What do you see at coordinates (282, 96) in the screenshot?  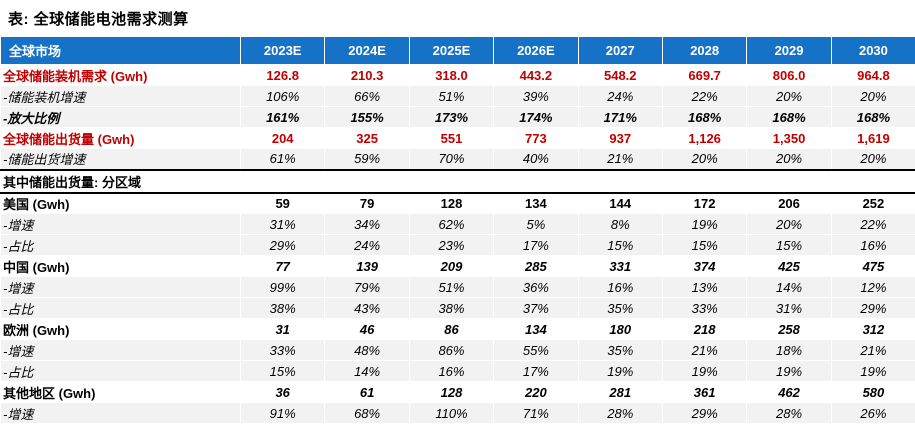 I see `value-cell: 106%` at bounding box center [282, 96].